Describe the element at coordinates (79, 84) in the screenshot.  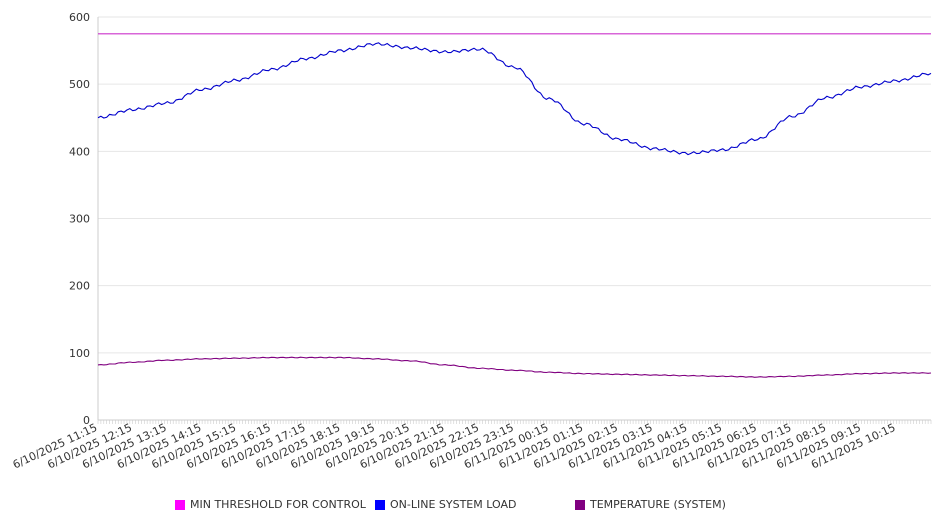
I see `y-tick-label: 500` at that location.